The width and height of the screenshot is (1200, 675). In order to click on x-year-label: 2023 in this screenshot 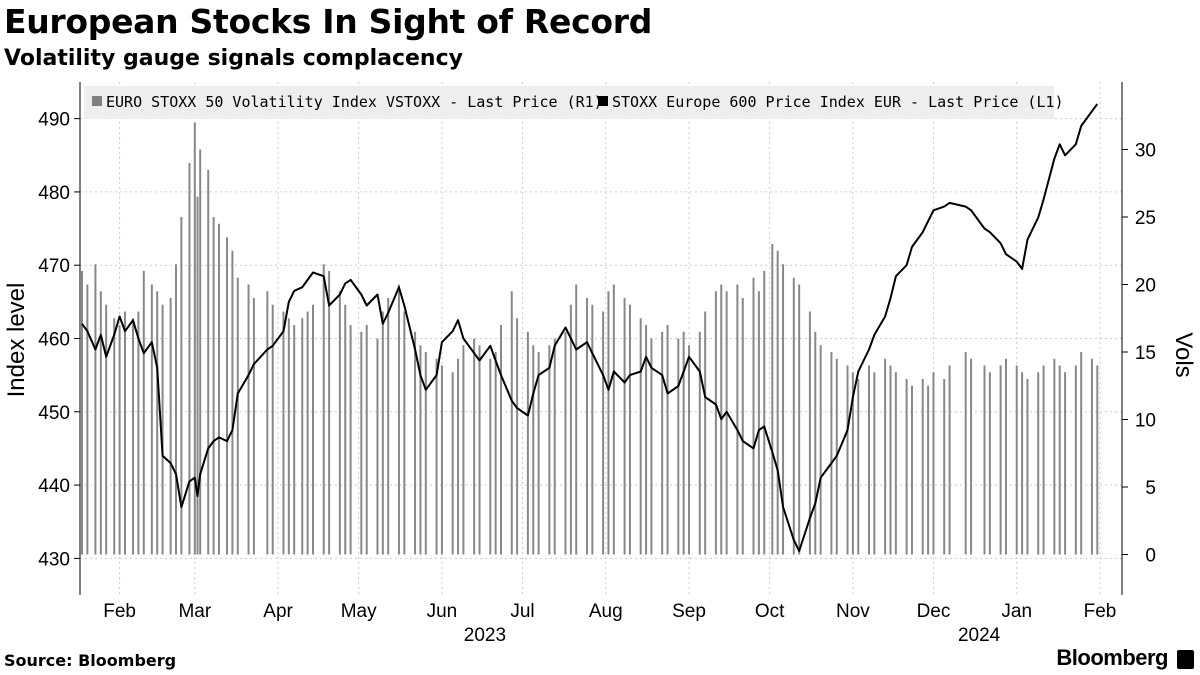, I will do `click(485, 635)`.